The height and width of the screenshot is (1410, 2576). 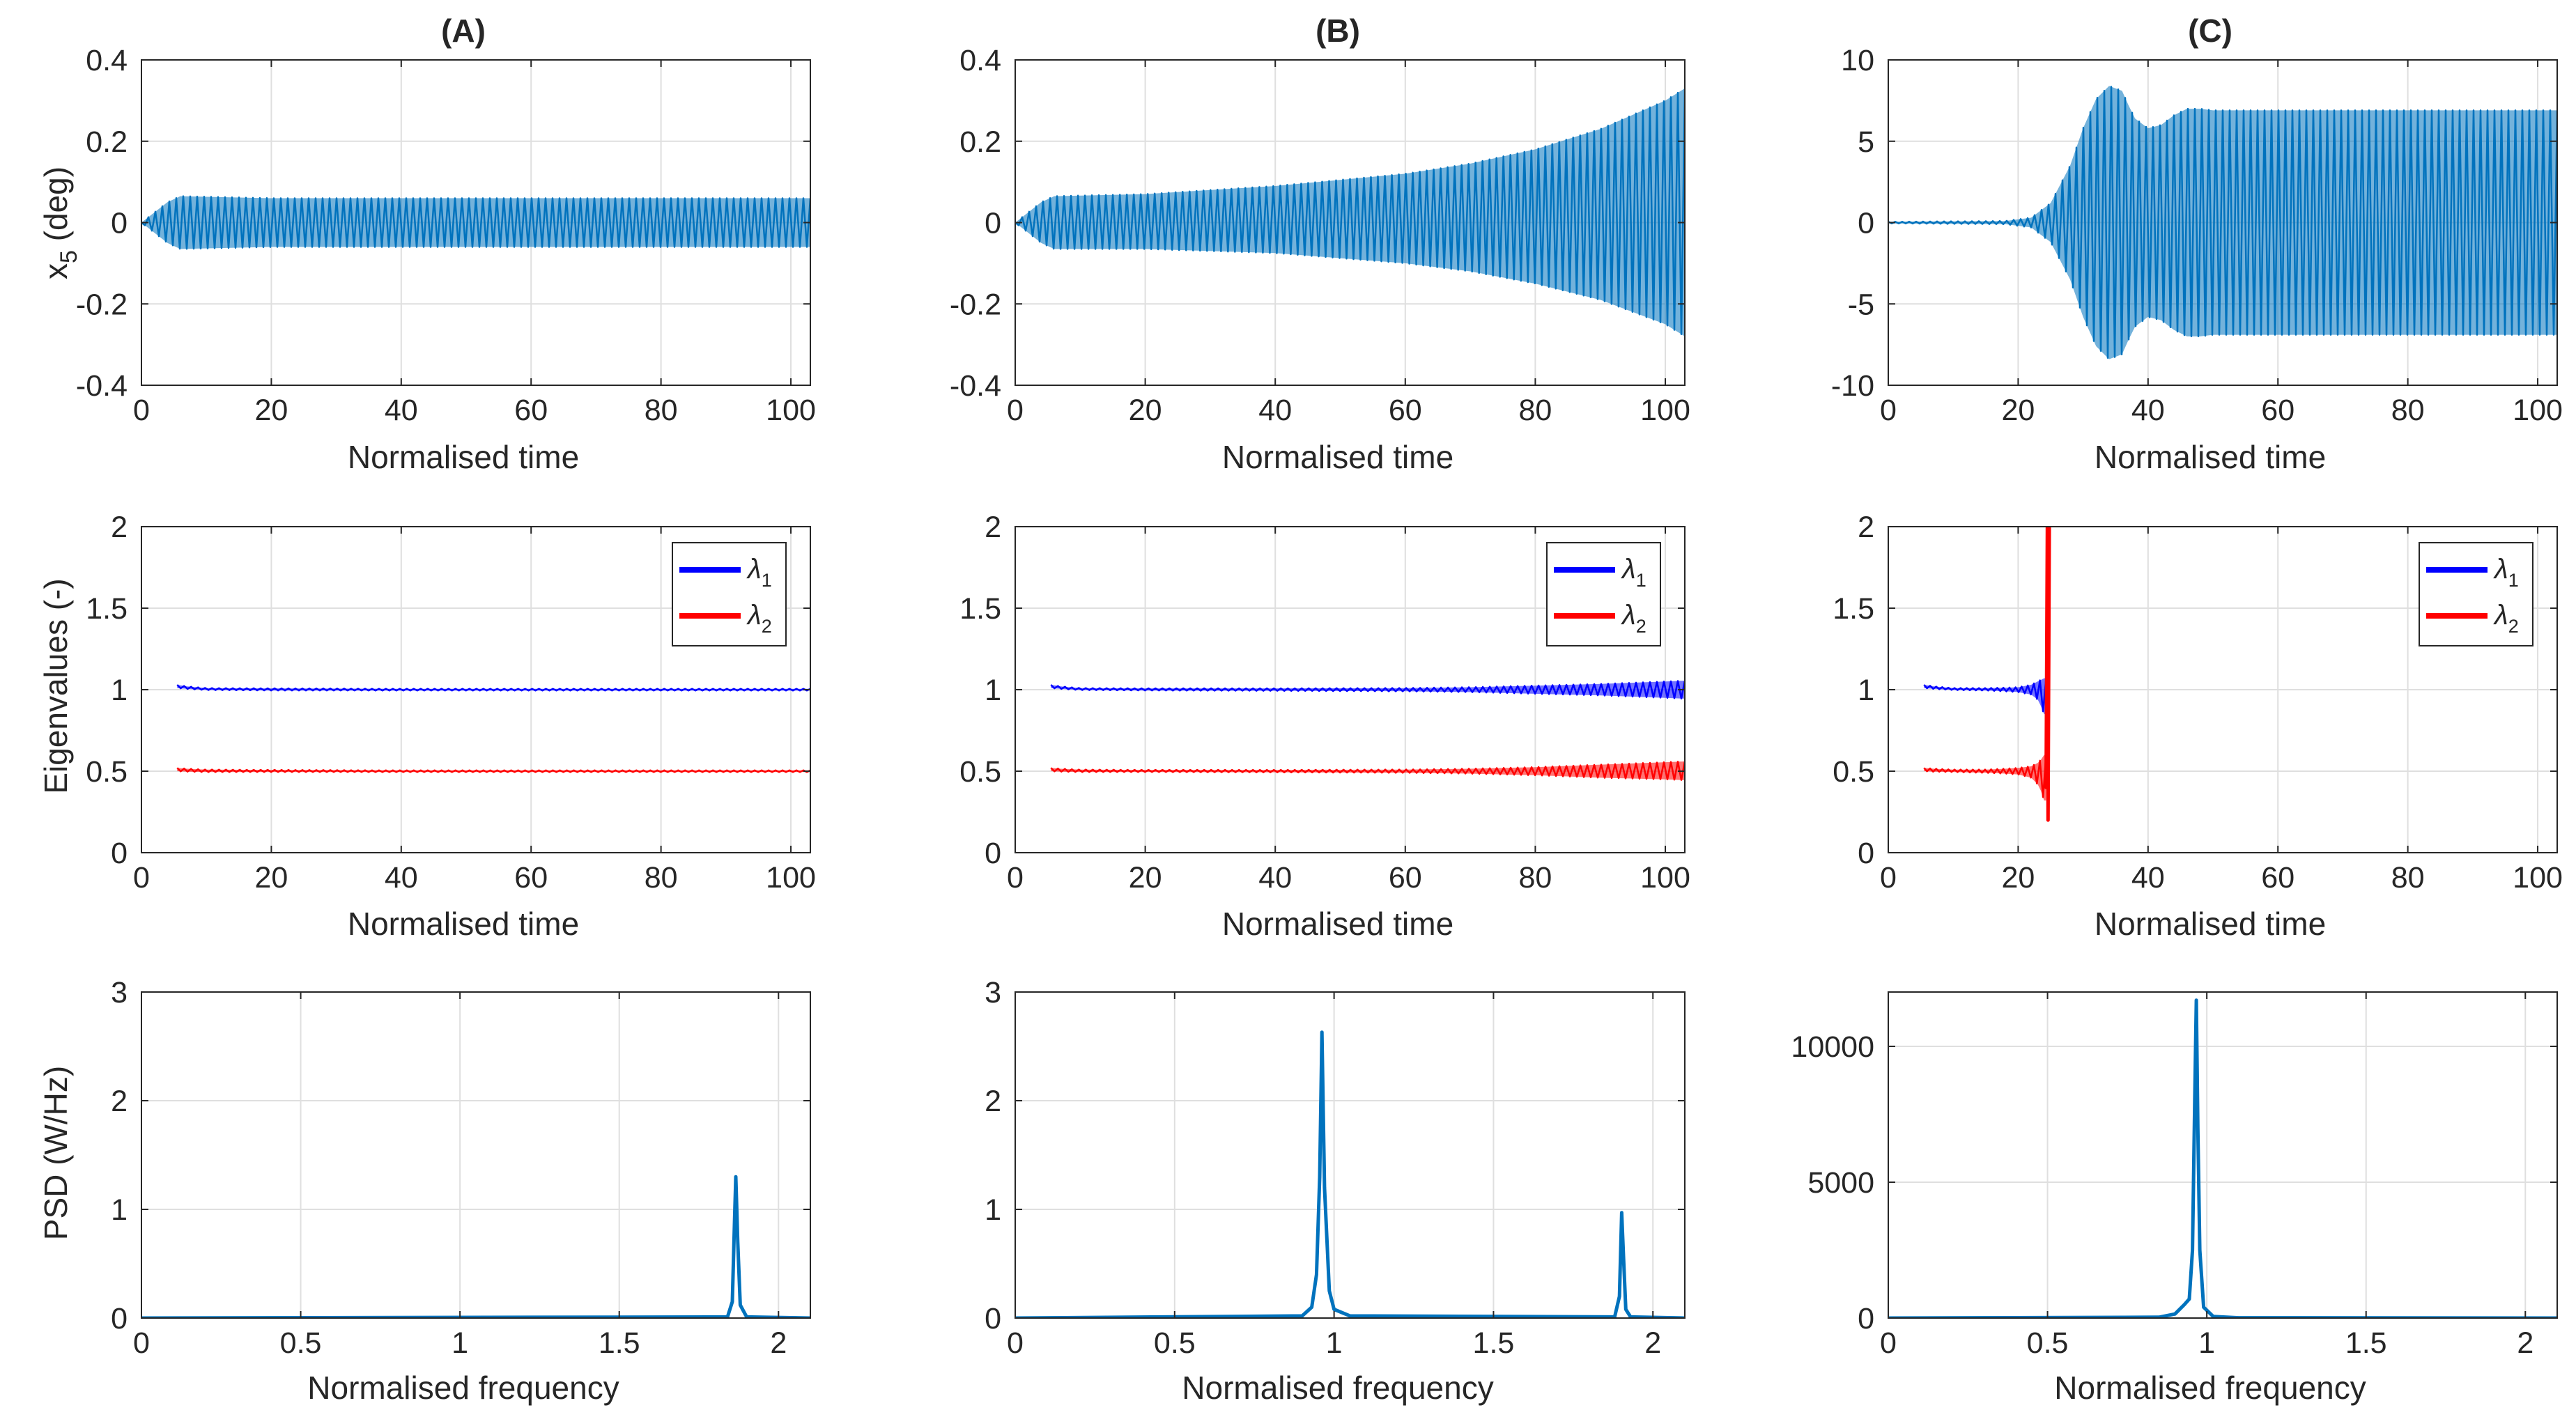 What do you see at coordinates (2148, 877) in the screenshot?
I see `x-tick-label-C-eig-2: 40` at bounding box center [2148, 877].